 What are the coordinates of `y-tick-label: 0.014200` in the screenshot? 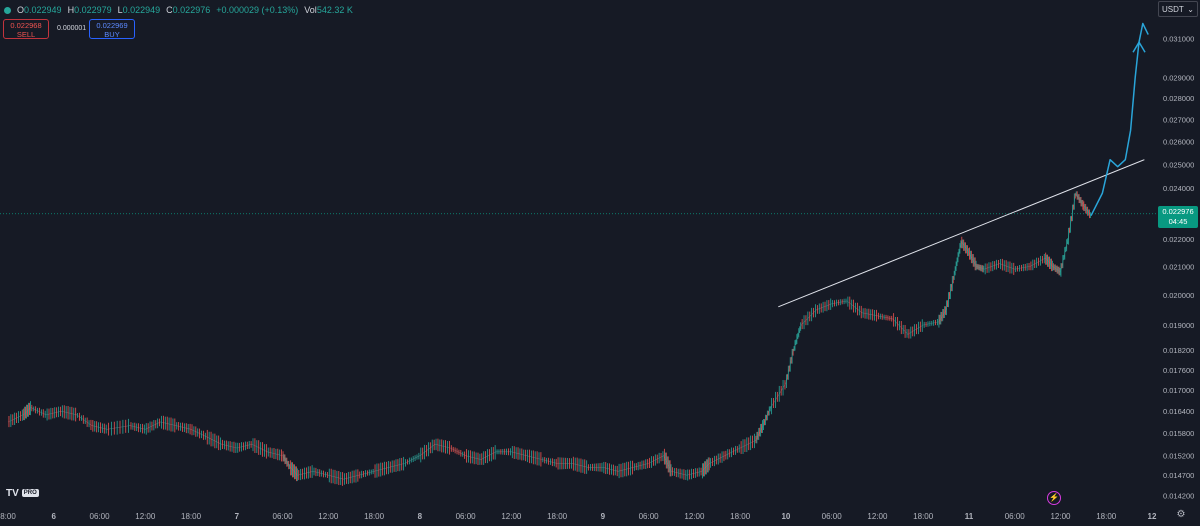 It's located at (1178, 495).